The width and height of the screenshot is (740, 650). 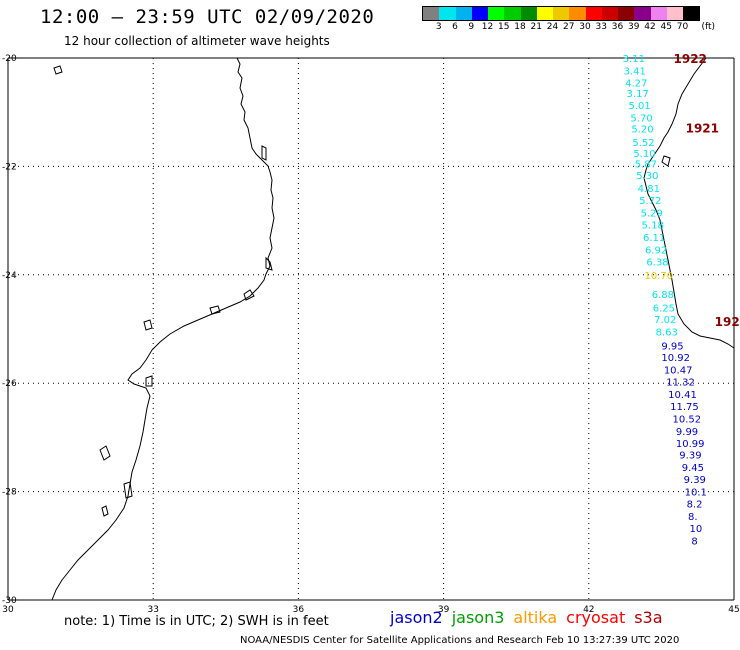 I want to click on pass-labels: 1922 1921 192, so click(x=707, y=190).